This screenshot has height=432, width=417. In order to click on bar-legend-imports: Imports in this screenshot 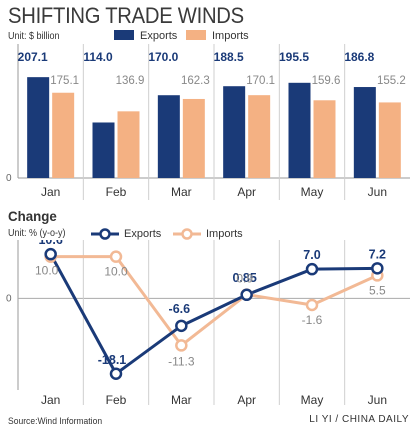, I will do `click(217, 36)`.